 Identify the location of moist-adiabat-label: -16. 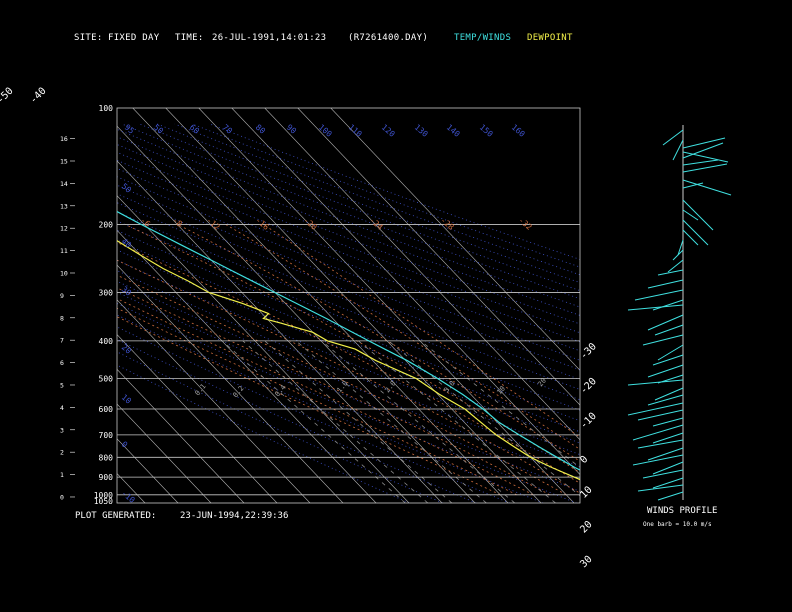
(262, 224).